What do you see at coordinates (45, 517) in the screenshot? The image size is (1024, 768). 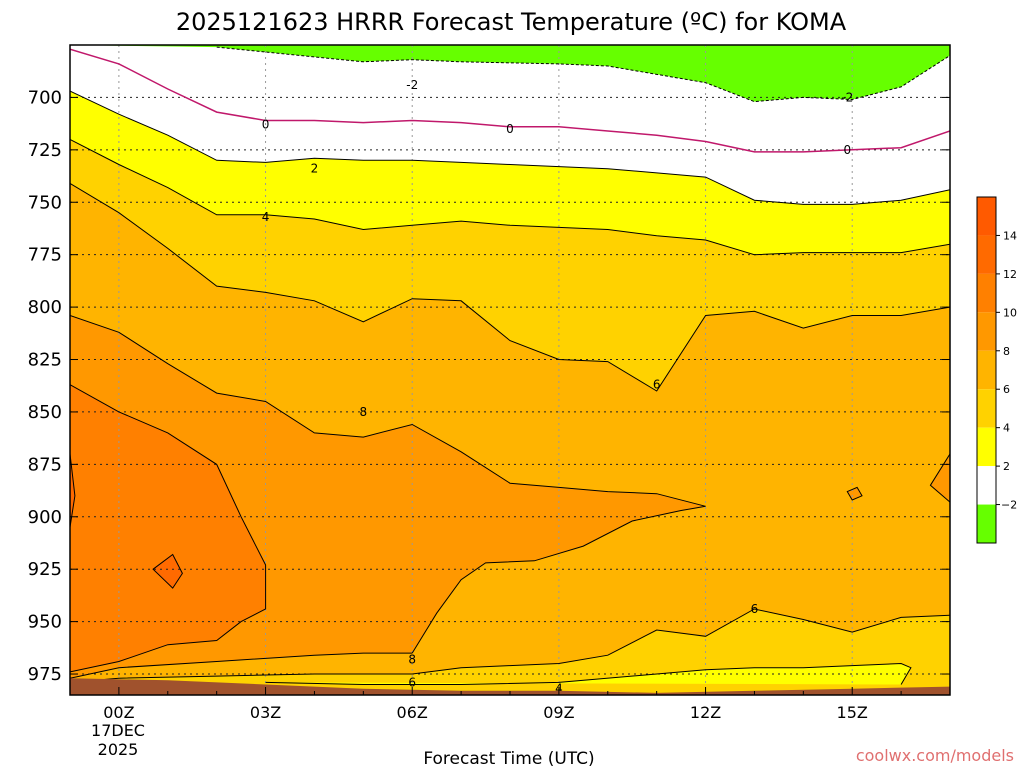 I see `y-tick-label: 900` at bounding box center [45, 517].